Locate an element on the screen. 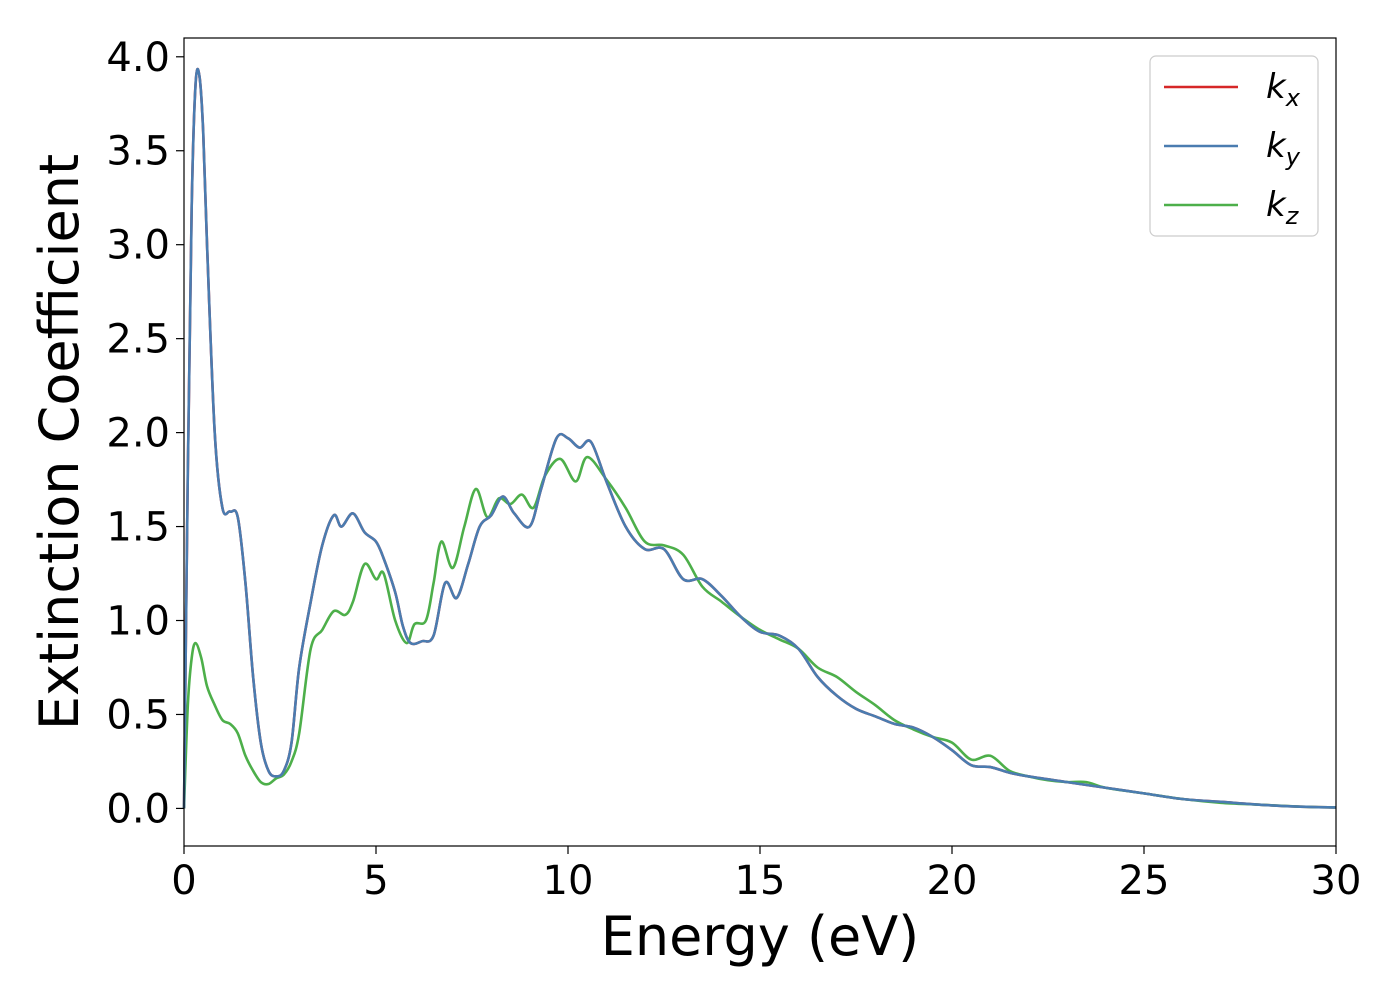 This screenshot has height=1000, width=1400. x-axis-ticks: 0 5 10 15 20 25 30 is located at coordinates (766, 875).